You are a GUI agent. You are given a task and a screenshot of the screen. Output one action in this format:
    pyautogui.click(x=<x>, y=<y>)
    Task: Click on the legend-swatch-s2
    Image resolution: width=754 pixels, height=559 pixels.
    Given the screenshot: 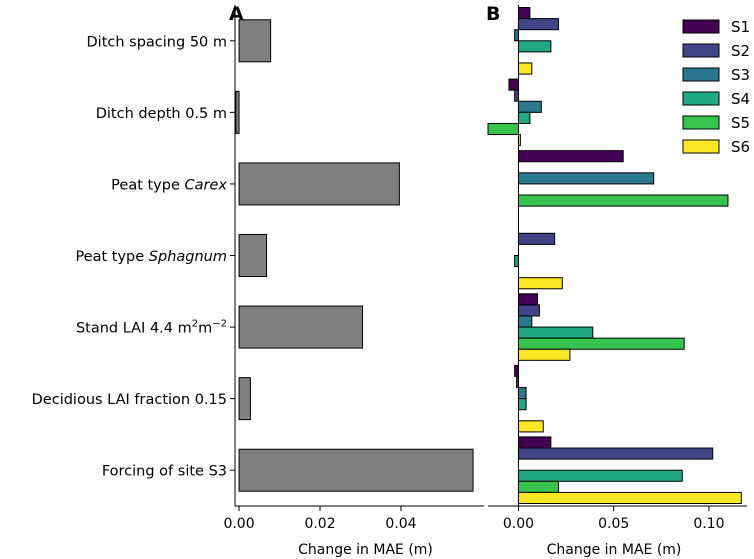 What is the action you would take?
    pyautogui.click(x=701, y=50)
    